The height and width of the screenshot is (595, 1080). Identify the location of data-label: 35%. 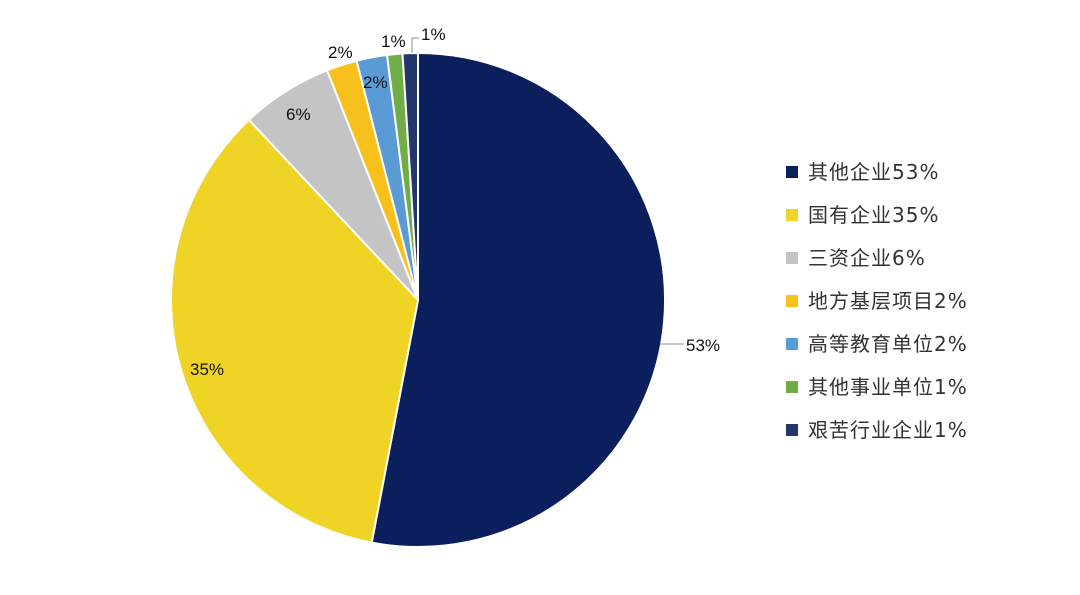
(207, 369).